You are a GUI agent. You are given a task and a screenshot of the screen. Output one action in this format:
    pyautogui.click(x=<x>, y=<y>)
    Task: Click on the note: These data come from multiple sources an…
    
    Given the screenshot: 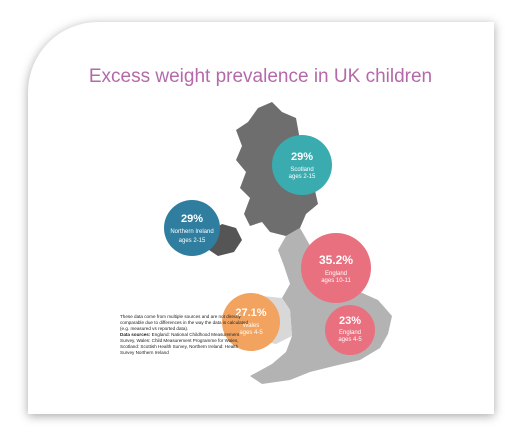 What is the action you would take?
    pyautogui.click(x=185, y=335)
    